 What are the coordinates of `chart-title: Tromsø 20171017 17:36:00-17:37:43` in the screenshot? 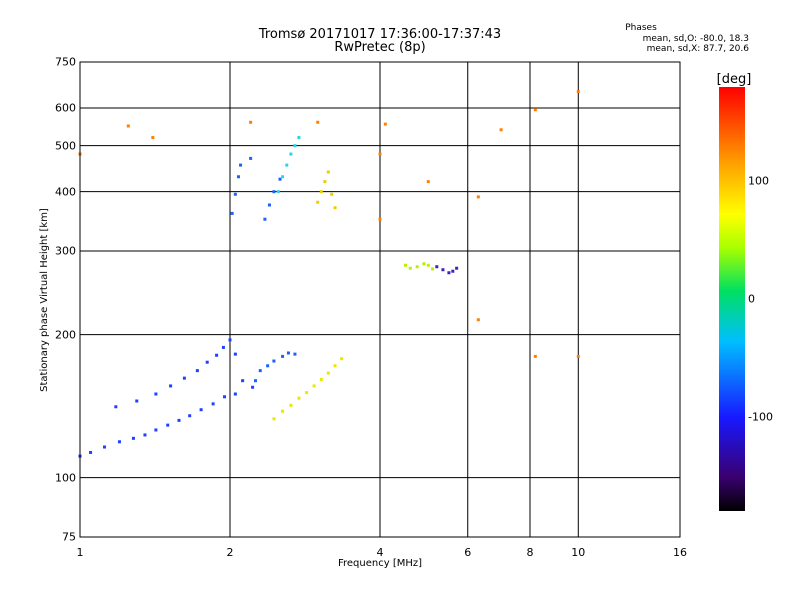 It's located at (380, 34).